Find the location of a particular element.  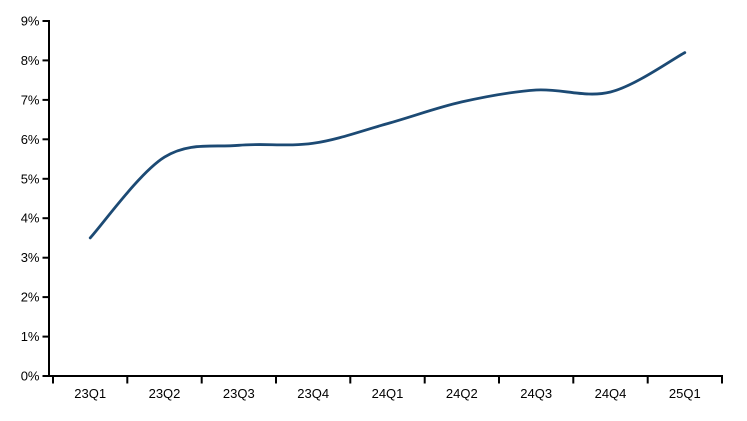

x-tick-label: 23Q2 is located at coordinates (165, 393).